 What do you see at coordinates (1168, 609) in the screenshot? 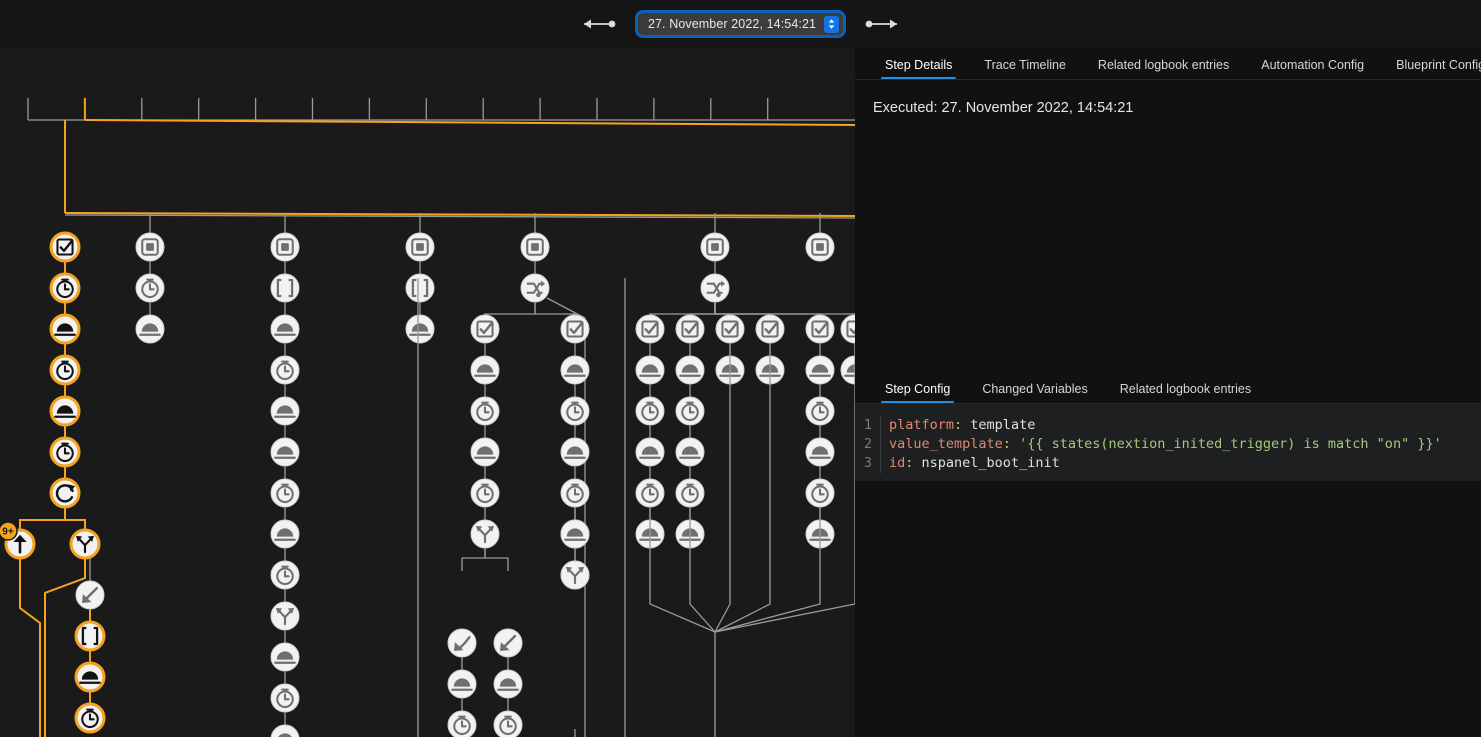
I see `editor-empty-space` at bounding box center [1168, 609].